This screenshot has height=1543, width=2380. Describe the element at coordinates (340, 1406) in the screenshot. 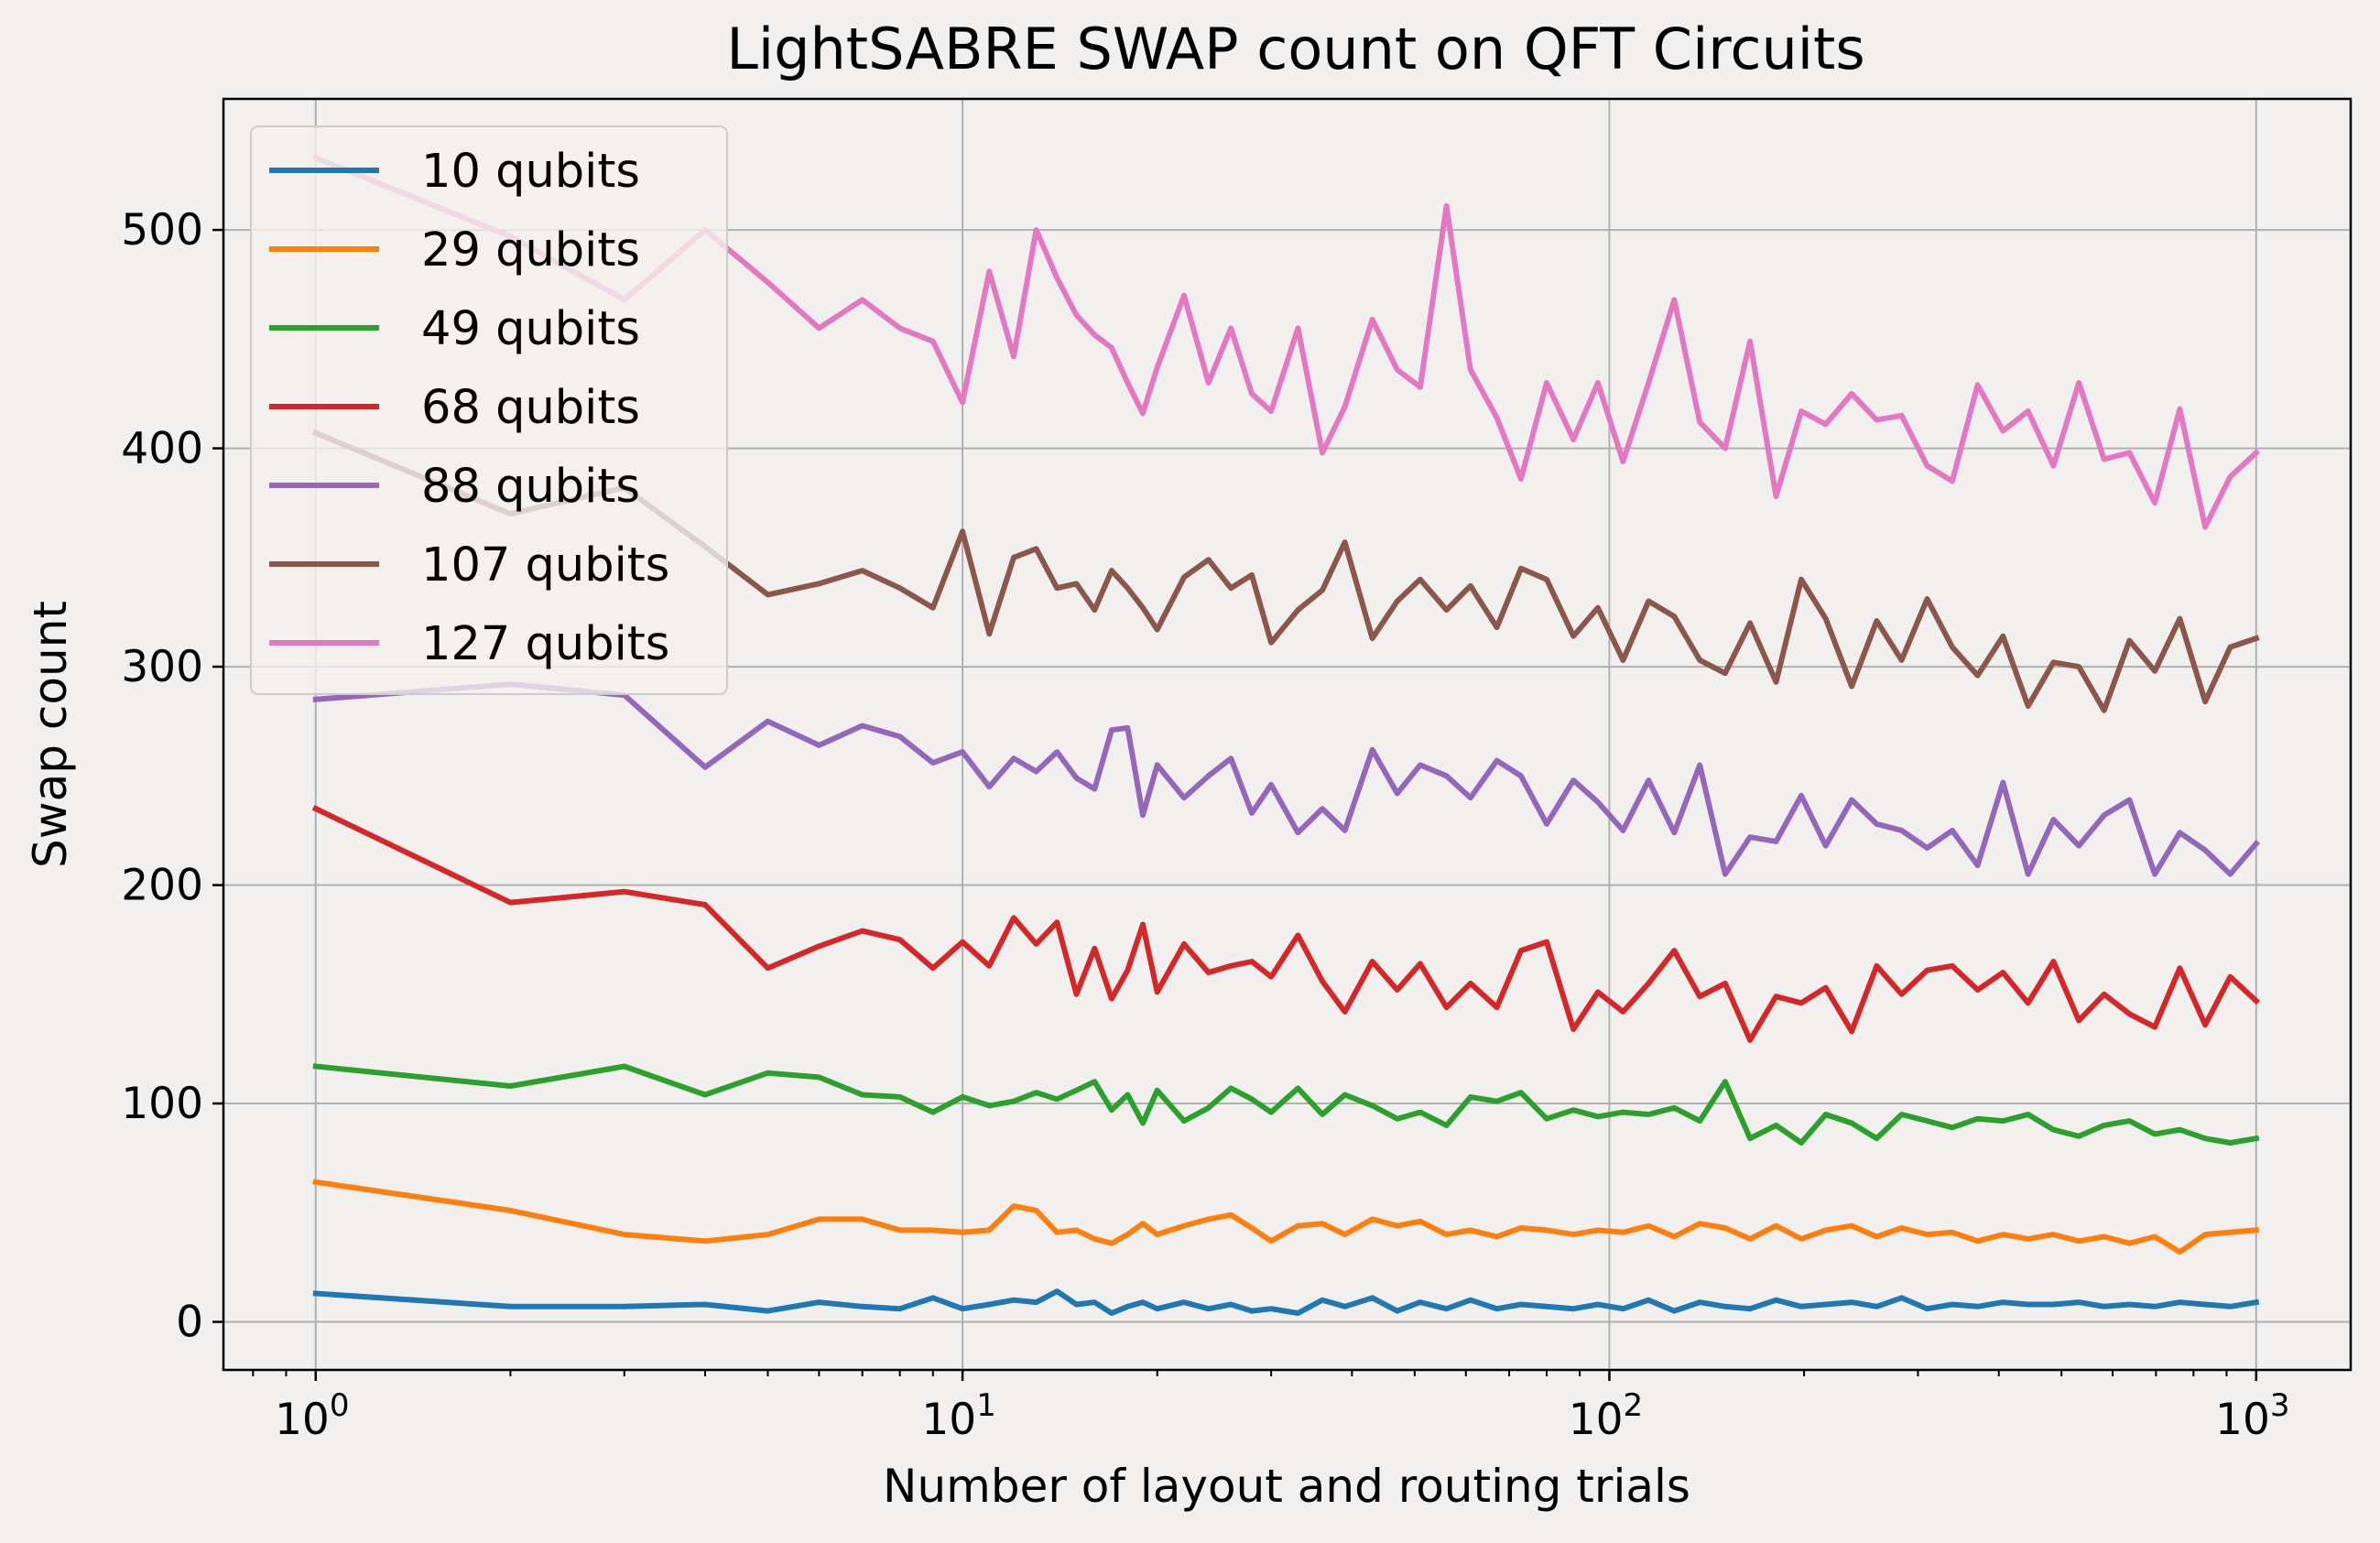

I see `x-tick-exponent: 0` at that location.